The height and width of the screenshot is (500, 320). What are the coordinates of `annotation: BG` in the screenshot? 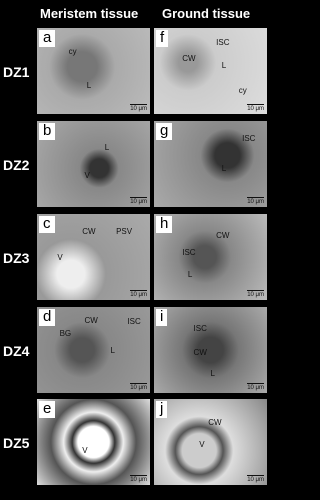 It's located at (65, 334).